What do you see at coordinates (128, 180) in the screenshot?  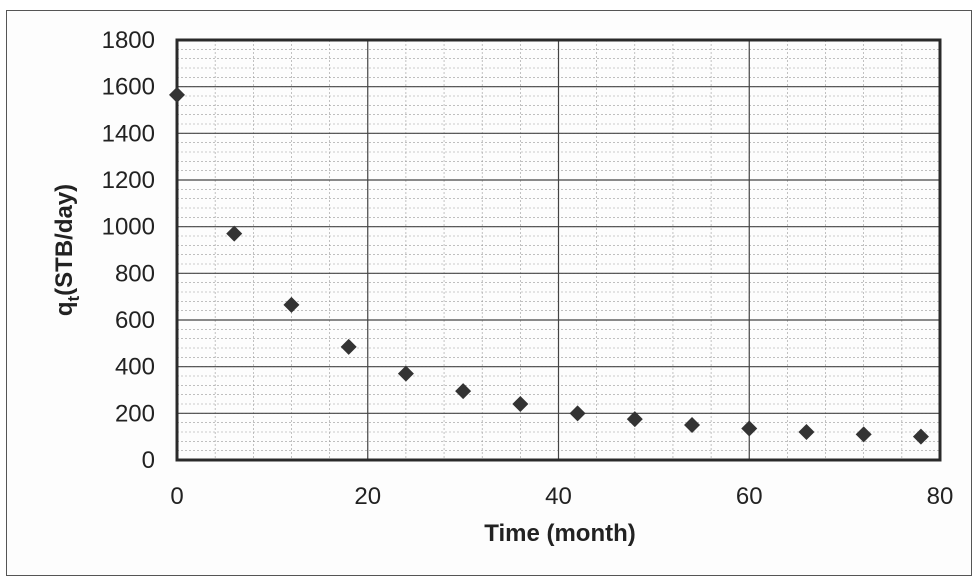 I see `y-tick-label: 1200` at bounding box center [128, 180].